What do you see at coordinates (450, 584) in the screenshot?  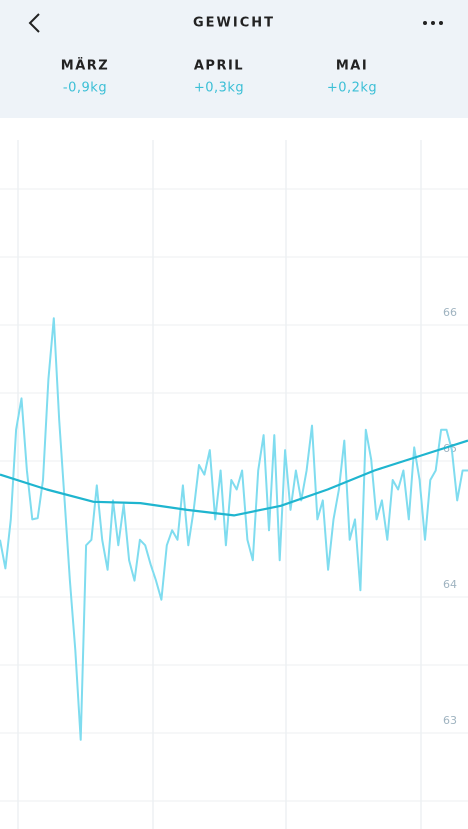 I see `y-tick-label: 64` at bounding box center [450, 584].